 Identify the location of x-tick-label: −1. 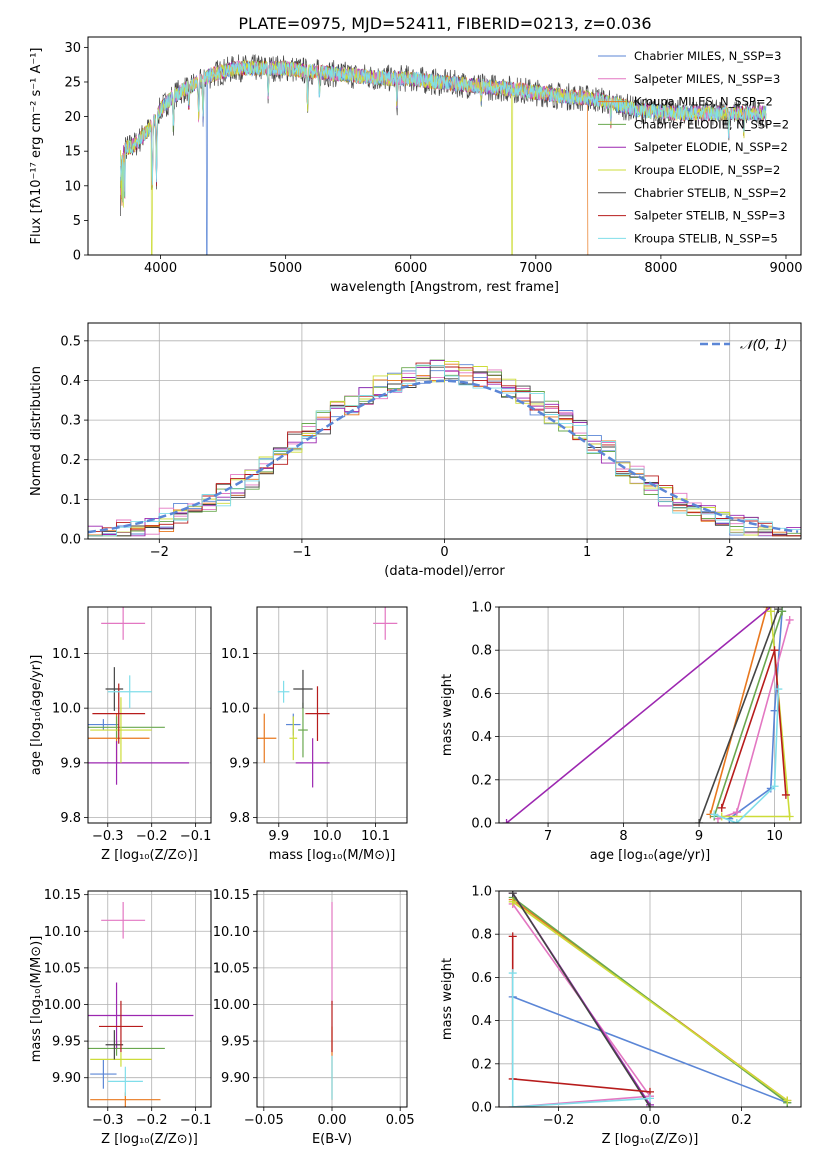
(301, 552).